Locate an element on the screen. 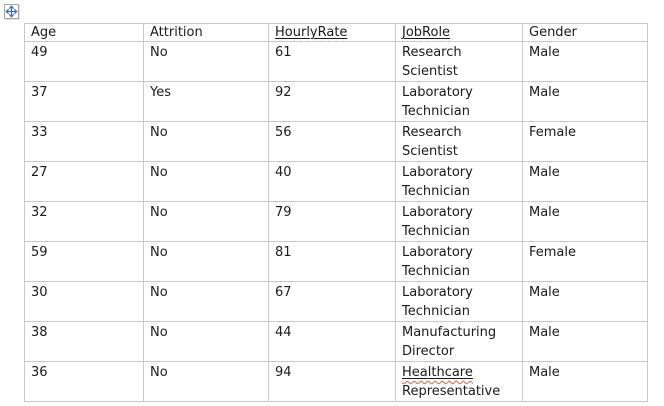 Image resolution: width=664 pixels, height=406 pixels. table-row: 33 No 56 Research Scientist Female is located at coordinates (336, 141).